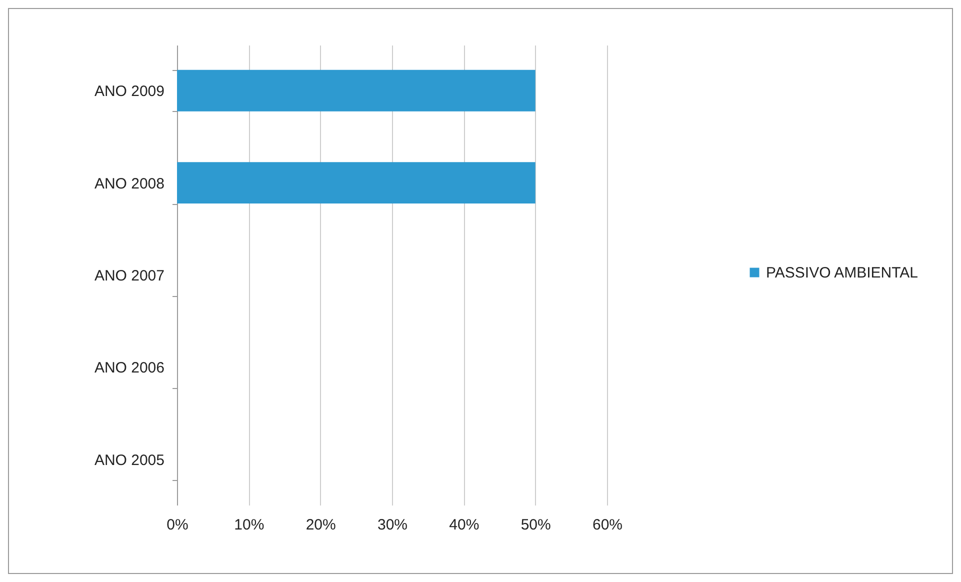  What do you see at coordinates (607, 525) in the screenshot?
I see `x-tick-label: 60%` at bounding box center [607, 525].